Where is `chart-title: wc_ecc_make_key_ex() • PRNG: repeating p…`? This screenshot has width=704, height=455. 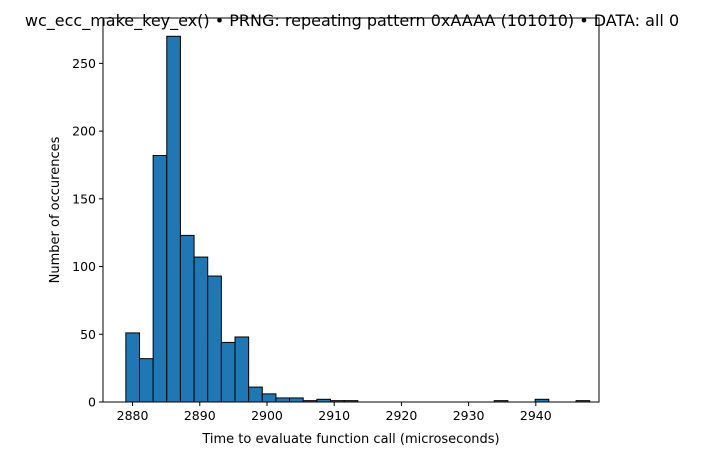
chart-title: wc_ecc_make_key_ex() • PRNG: repeating p… is located at coordinates (352, 21).